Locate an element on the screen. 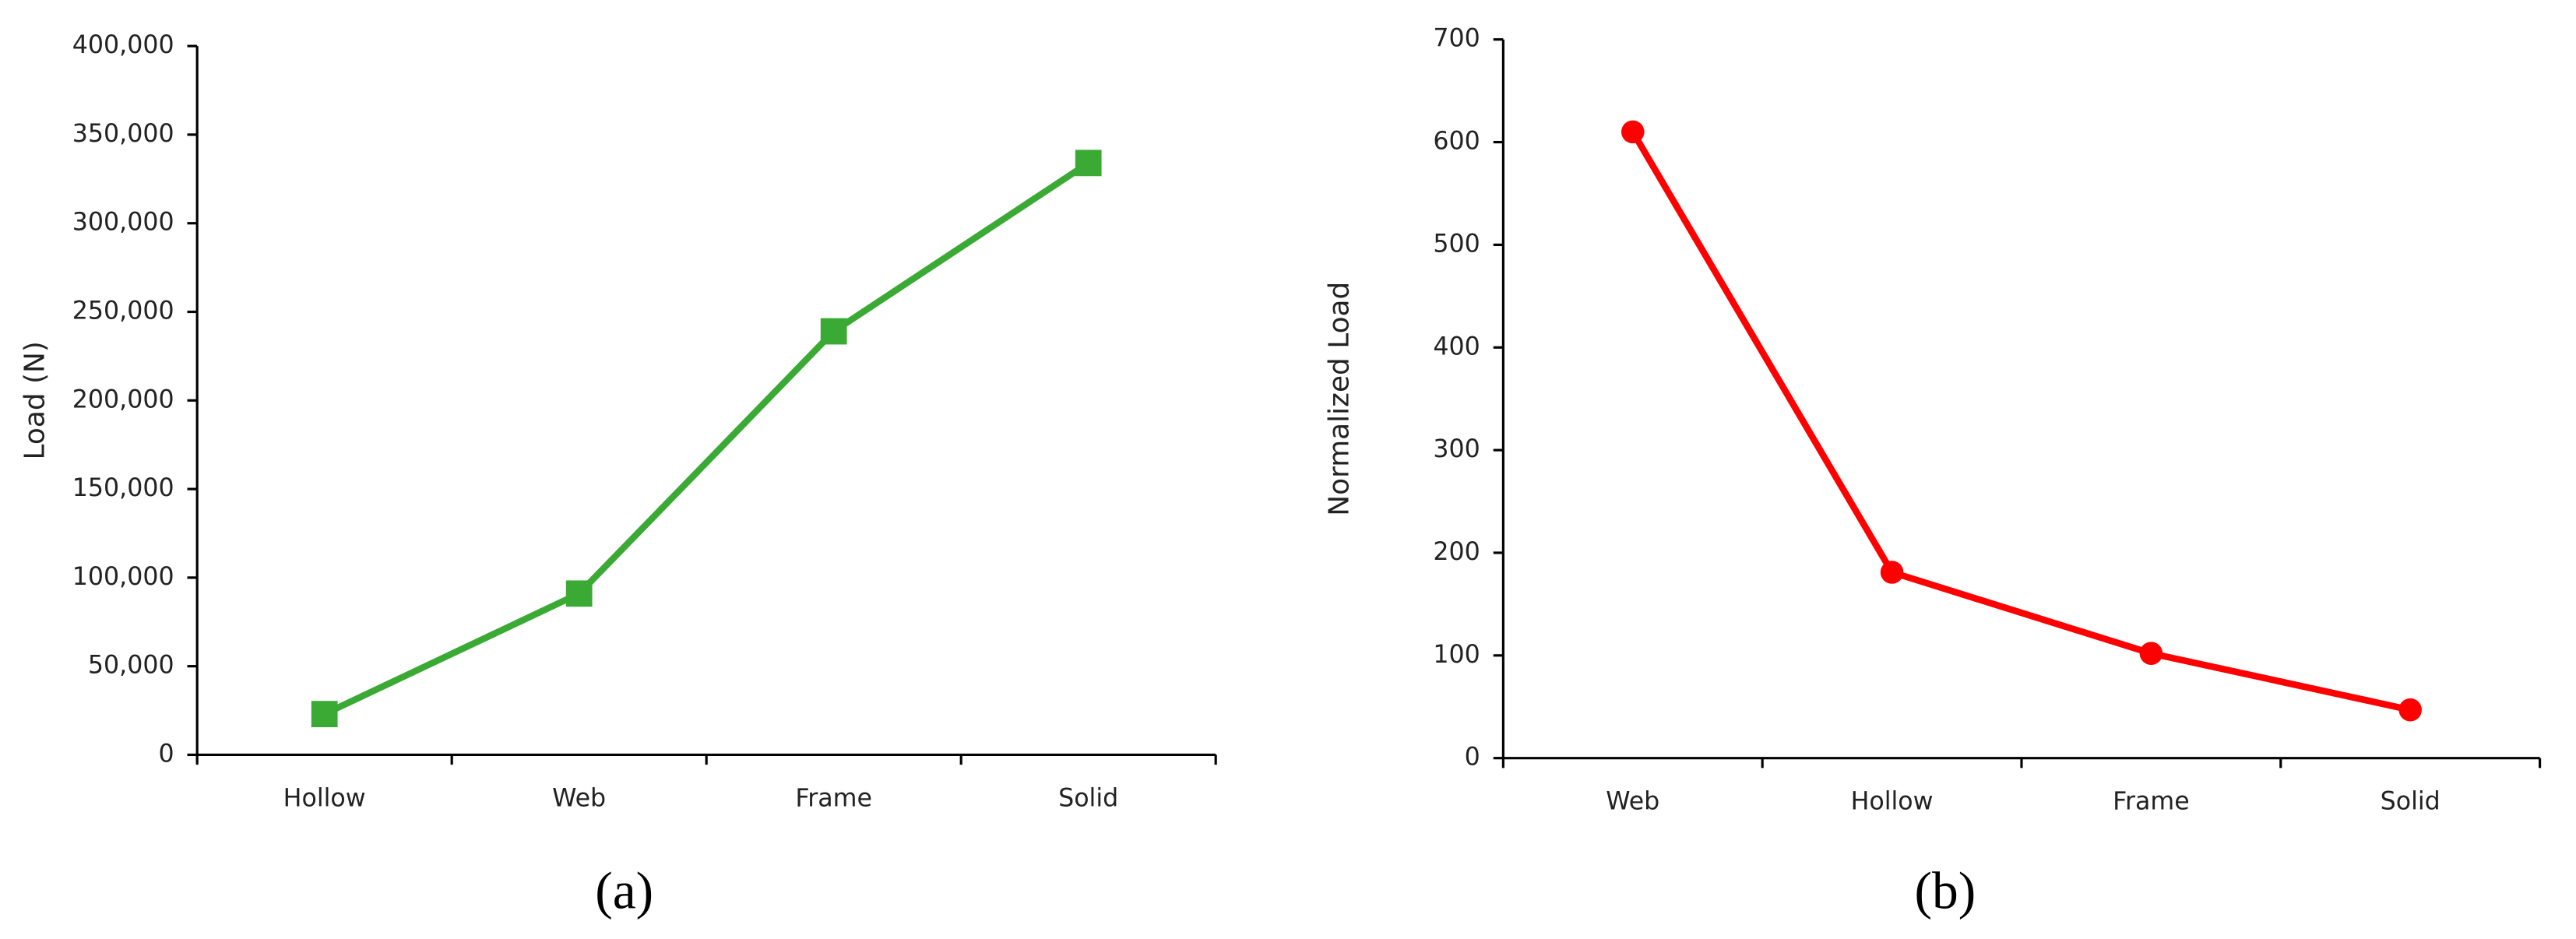 The height and width of the screenshot is (939, 2576). y-tick-label: 100 is located at coordinates (1456, 655).